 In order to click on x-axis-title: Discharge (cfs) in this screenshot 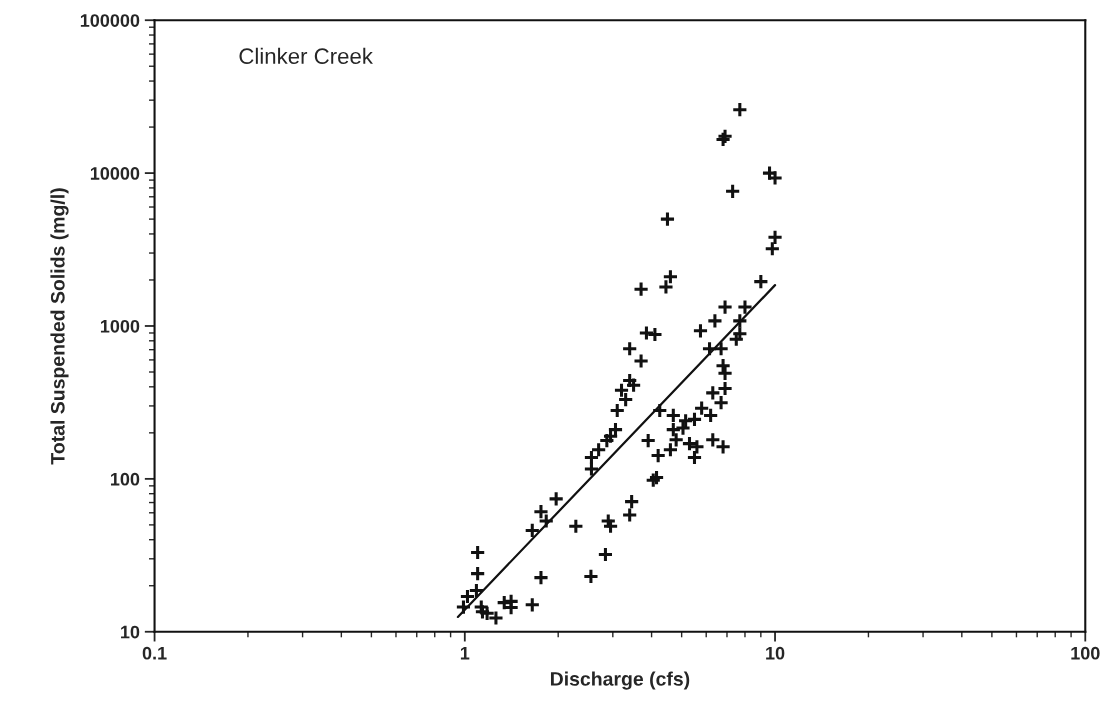, I will do `click(620, 680)`.